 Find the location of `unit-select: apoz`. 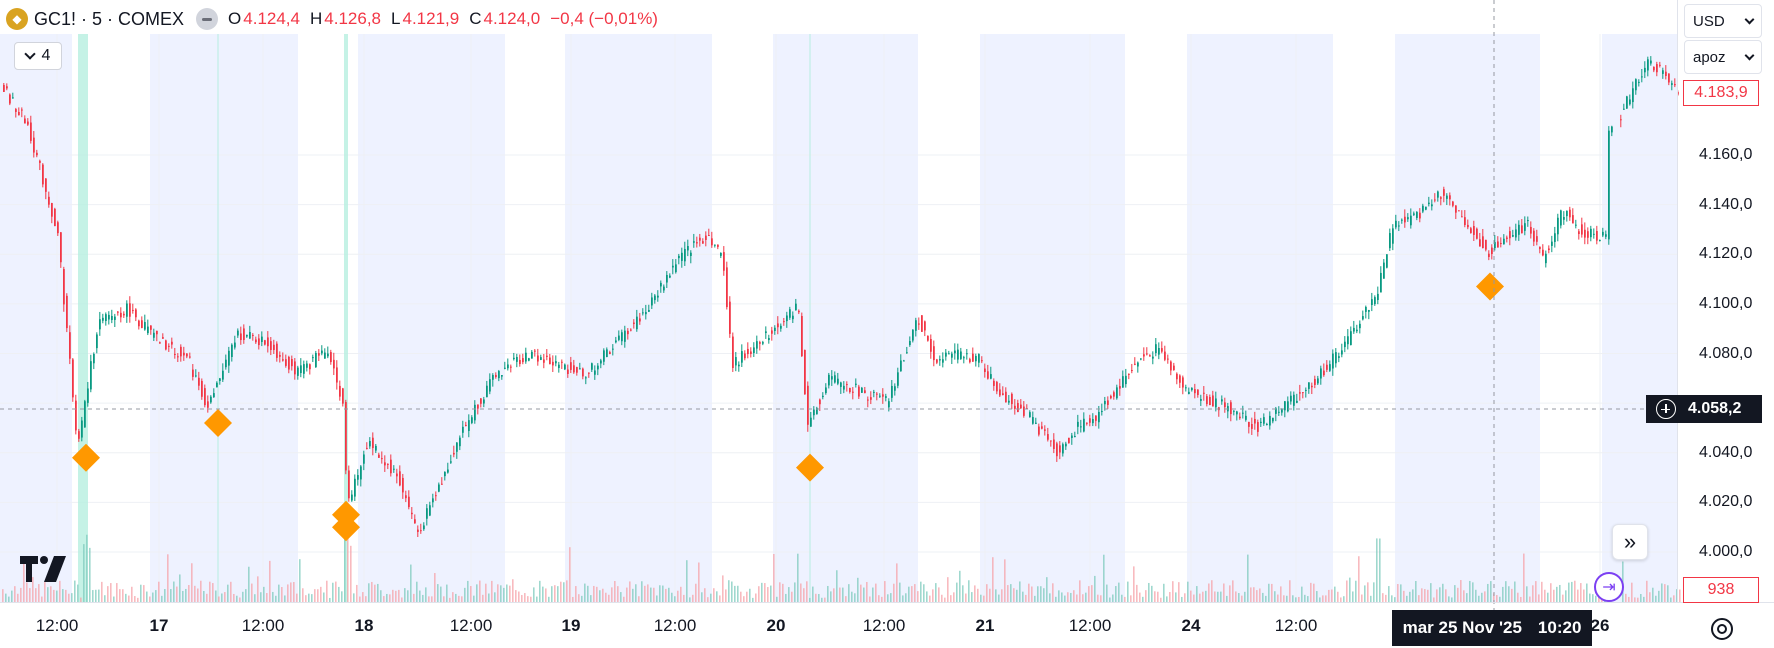

unit-select: apoz is located at coordinates (1723, 57).